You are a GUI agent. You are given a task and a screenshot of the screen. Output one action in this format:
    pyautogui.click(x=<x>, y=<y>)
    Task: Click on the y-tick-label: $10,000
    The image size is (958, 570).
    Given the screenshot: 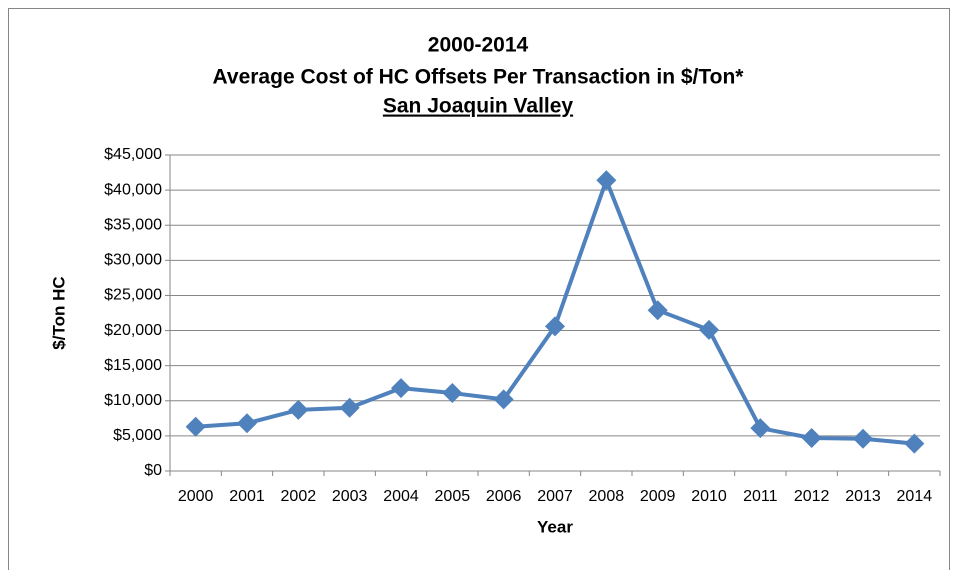 What is the action you would take?
    pyautogui.click(x=133, y=400)
    